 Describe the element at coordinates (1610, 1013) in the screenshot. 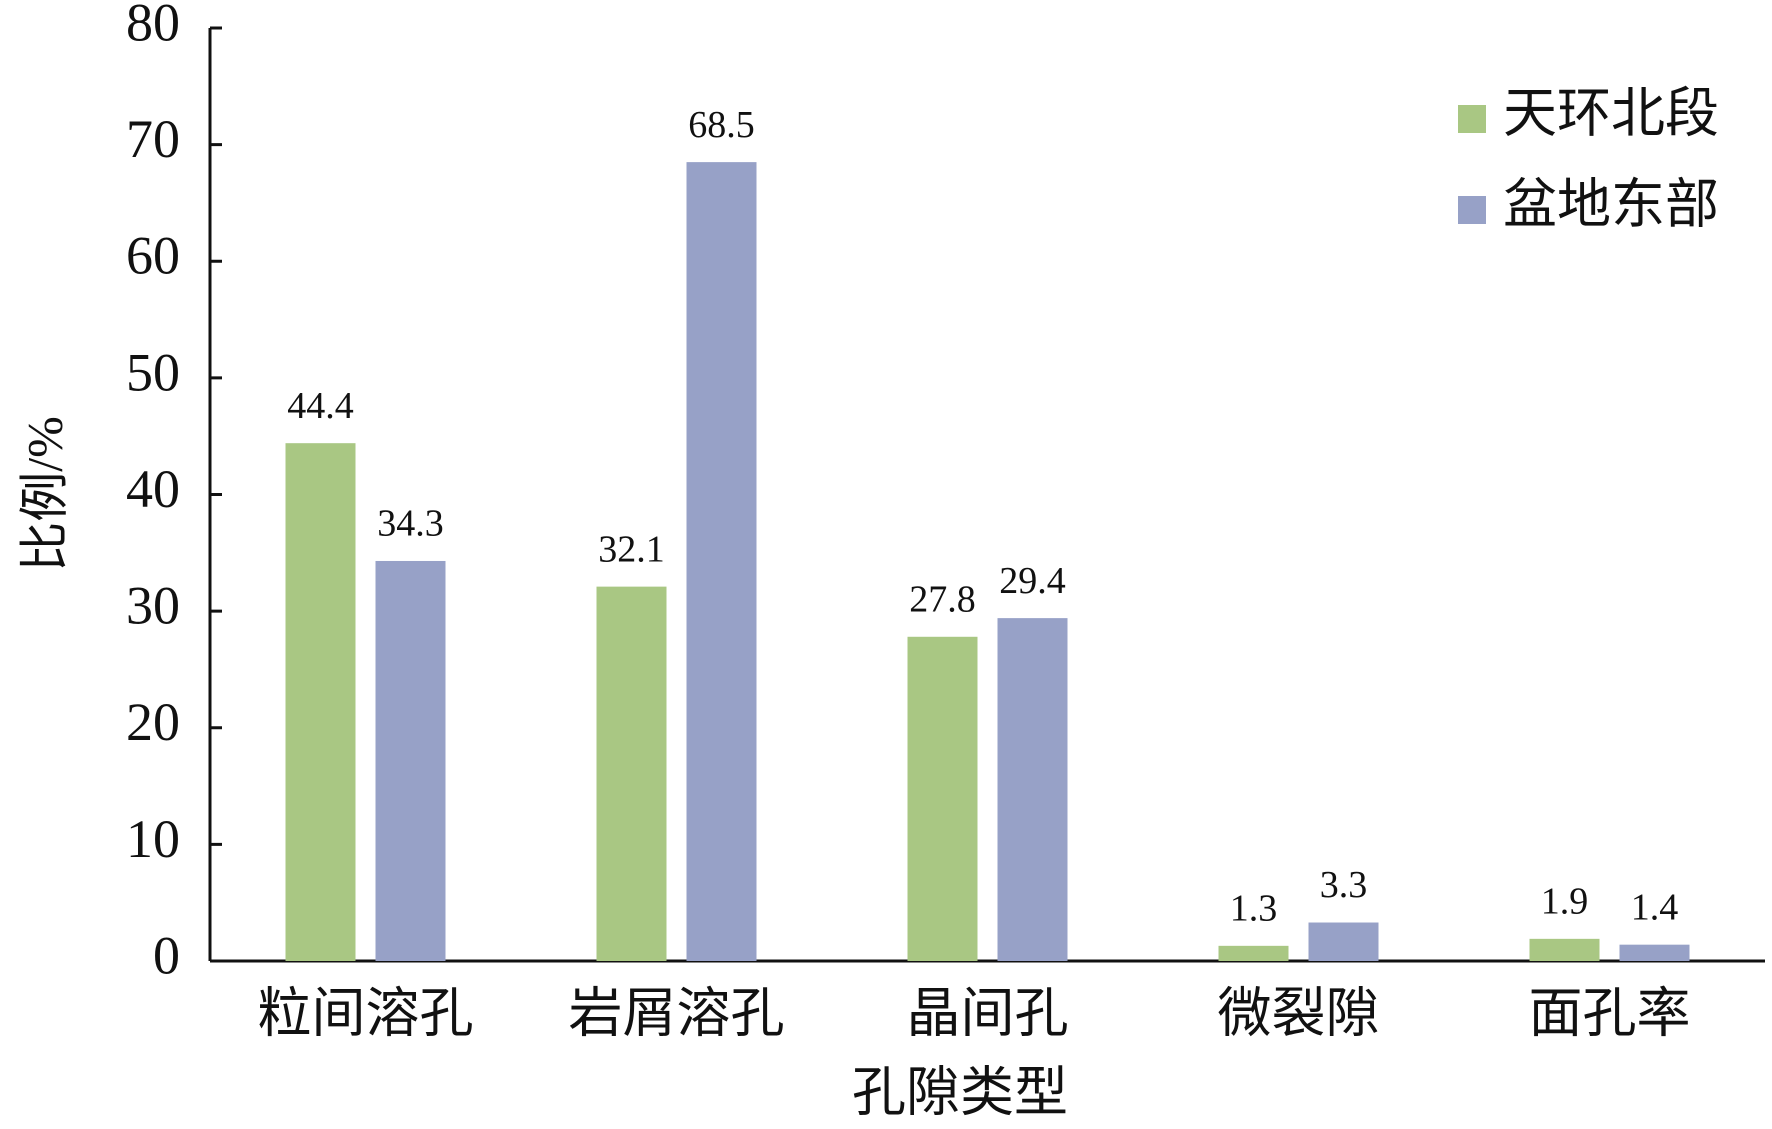

I see `x-tick-label: 面孔率` at that location.